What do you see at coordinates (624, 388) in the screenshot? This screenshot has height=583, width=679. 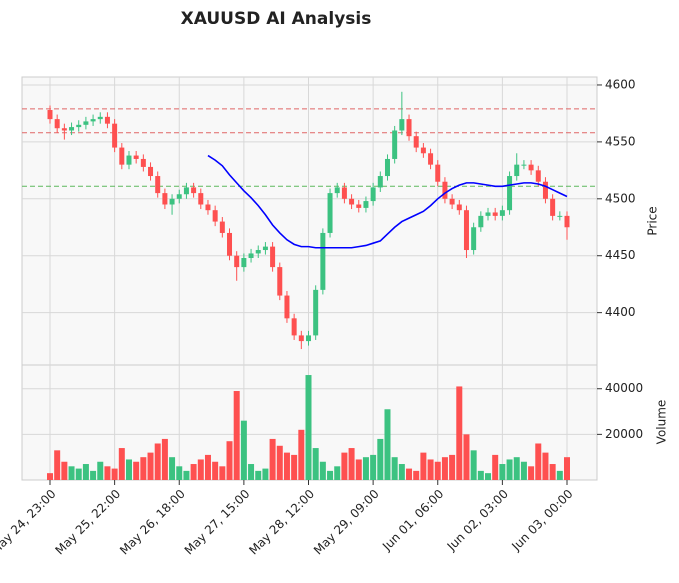 I see `volume-tick-label: 40000` at bounding box center [624, 388].